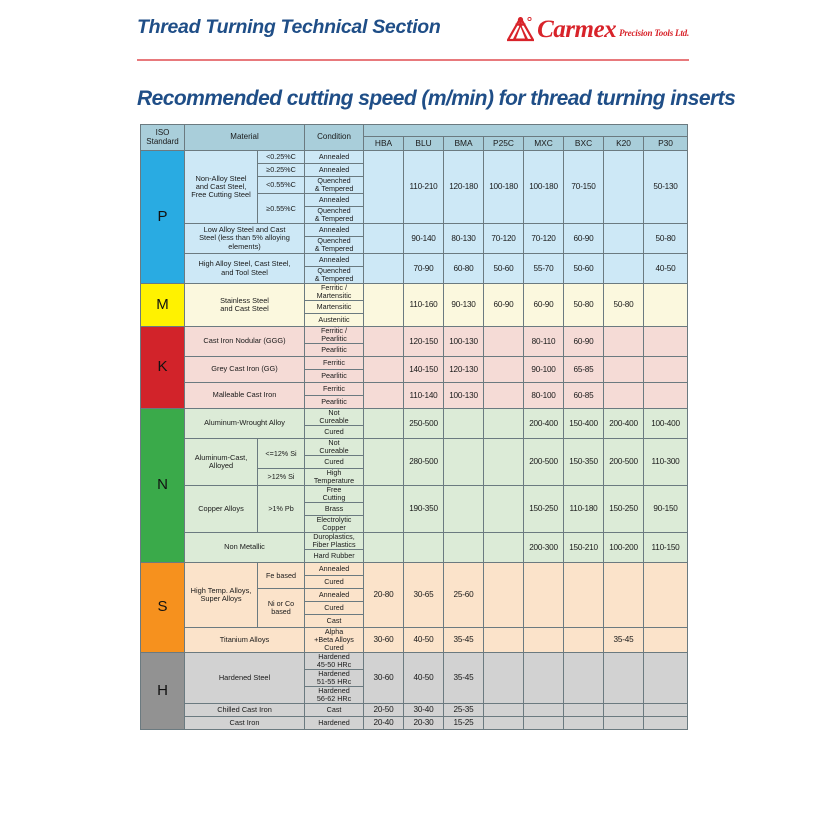 This screenshot has height=836, width=836. What do you see at coordinates (424, 677) in the screenshot?
I see `speed-blu: 40-50` at bounding box center [424, 677].